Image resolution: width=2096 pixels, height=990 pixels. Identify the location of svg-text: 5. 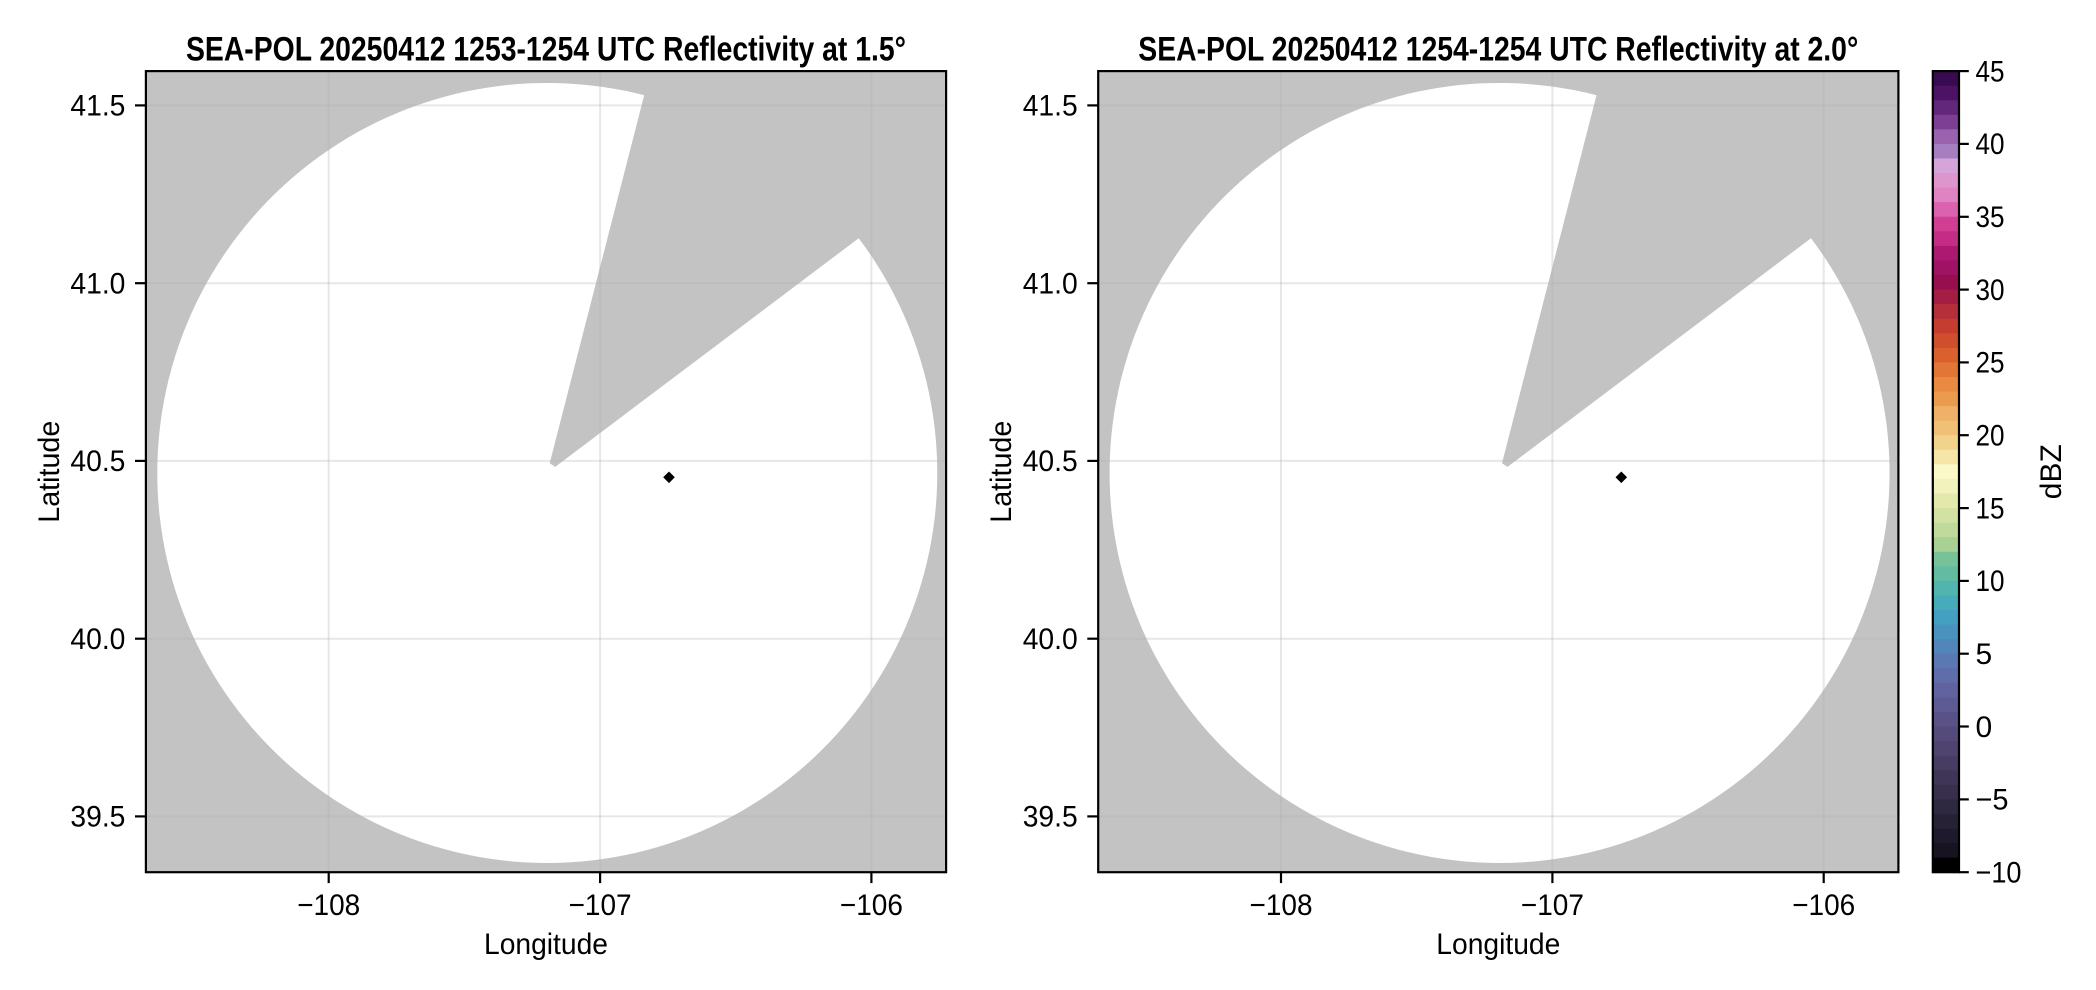
(1984, 654).